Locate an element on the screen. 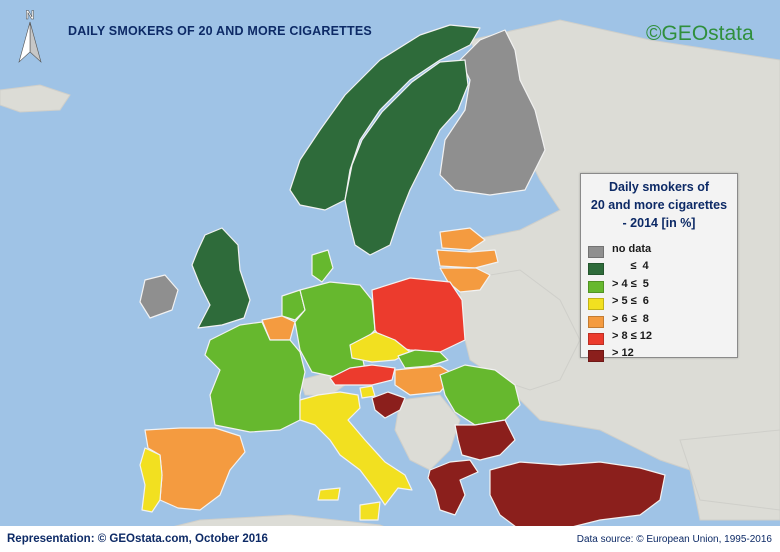  country-norway is located at coordinates (385, 117).